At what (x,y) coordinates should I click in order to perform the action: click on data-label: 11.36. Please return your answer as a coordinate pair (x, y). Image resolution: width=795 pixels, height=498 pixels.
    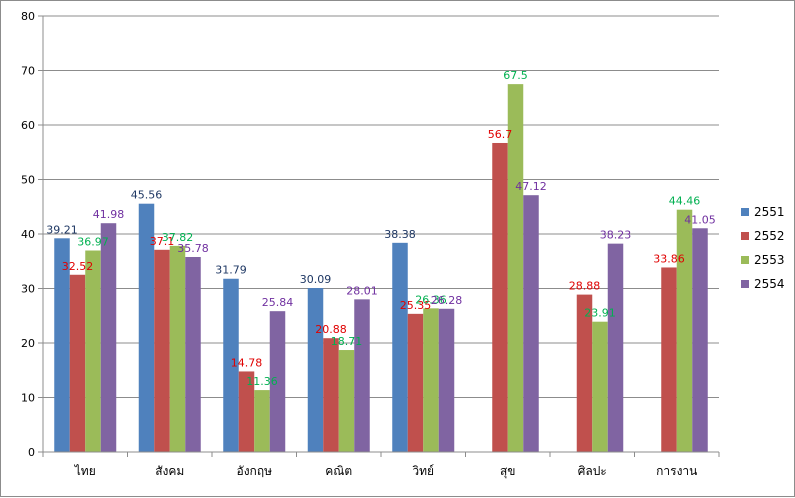
    Looking at the image, I should click on (262, 381).